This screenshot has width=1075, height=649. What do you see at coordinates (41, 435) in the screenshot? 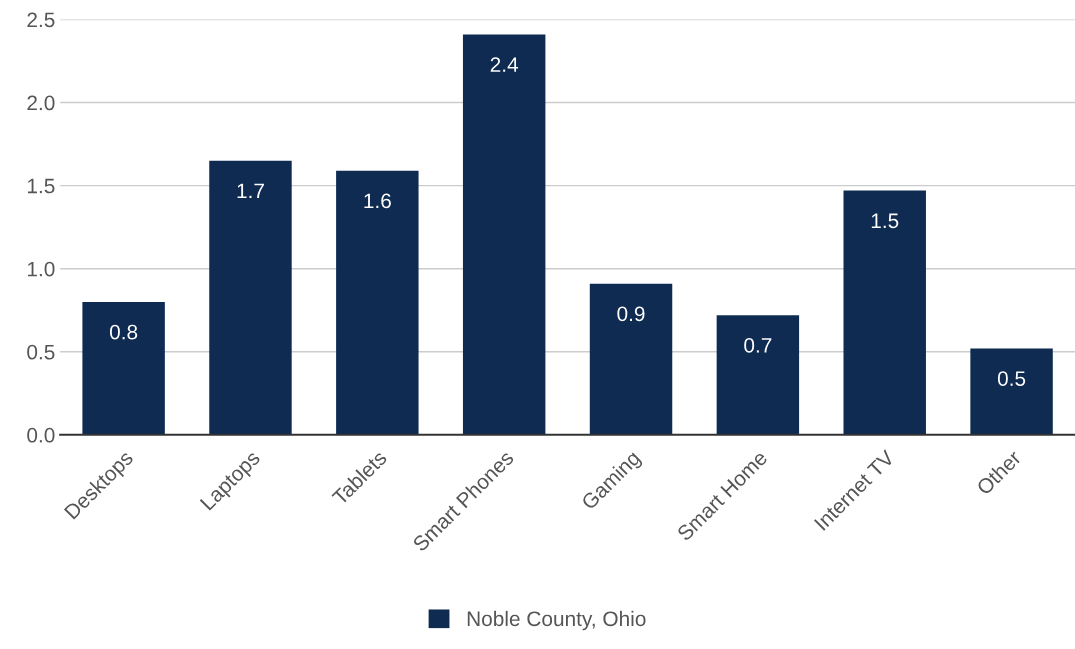
I see `y-tick-label: 0.0` at bounding box center [41, 435].